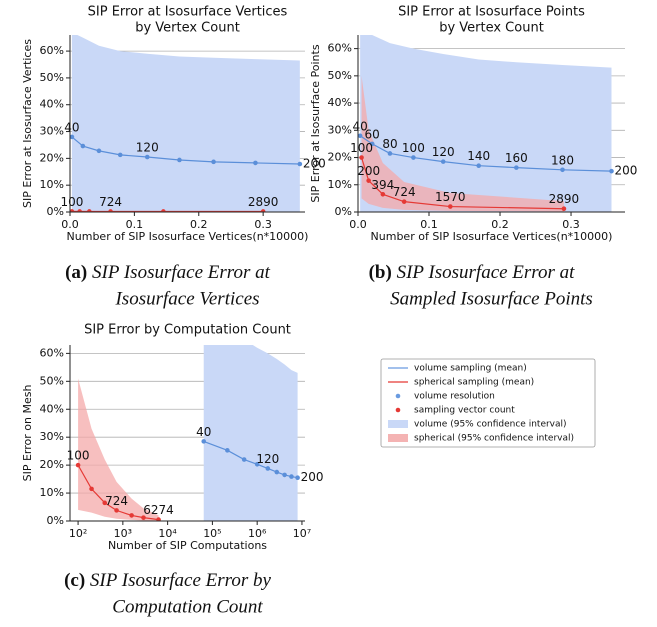 This screenshot has width=657, height=627. I want to click on legend-label: spherical (95% confidence interval), so click(494, 439).